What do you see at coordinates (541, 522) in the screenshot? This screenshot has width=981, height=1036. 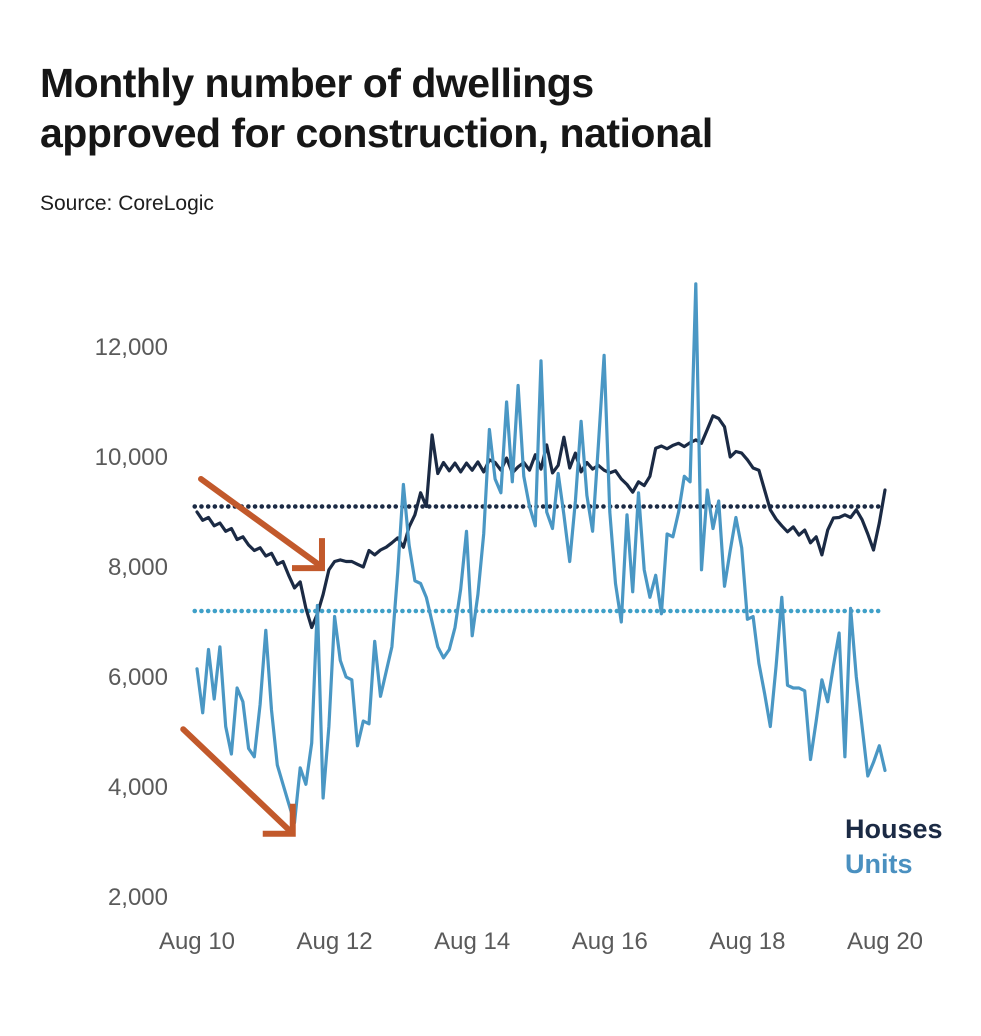 I see `houses-line` at bounding box center [541, 522].